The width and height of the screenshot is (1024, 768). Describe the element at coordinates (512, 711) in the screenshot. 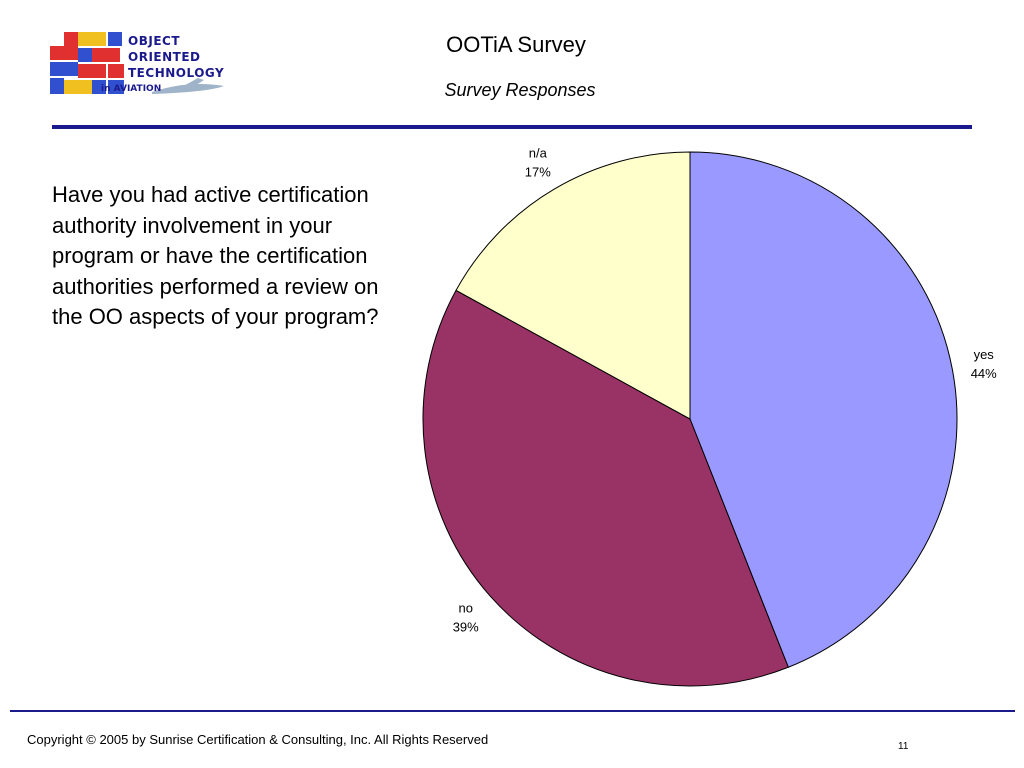

I see `footer-divider` at that location.